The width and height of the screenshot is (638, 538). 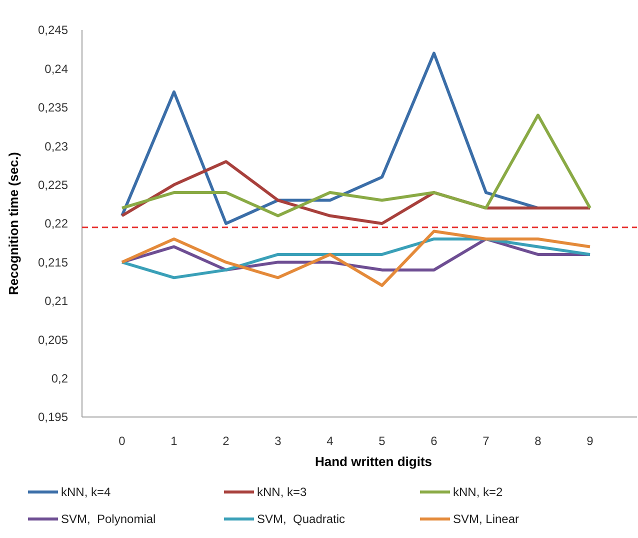 I want to click on x-tick-label: 2, so click(x=226, y=441).